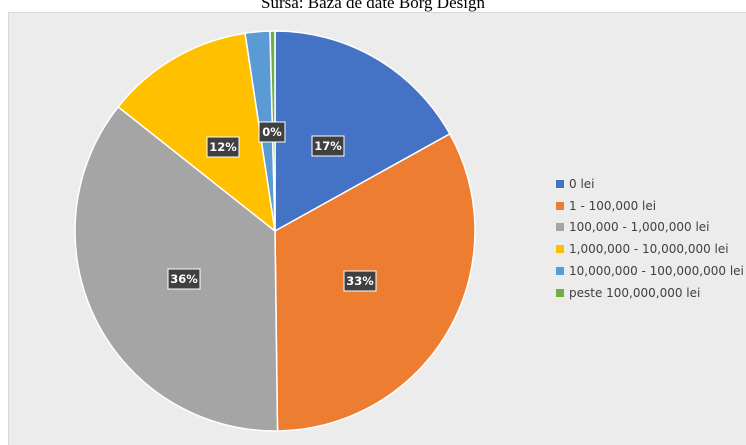 The image size is (746, 445). I want to click on legend-item-4: 1,000,000 - 10,000,000 lei, so click(650, 249).